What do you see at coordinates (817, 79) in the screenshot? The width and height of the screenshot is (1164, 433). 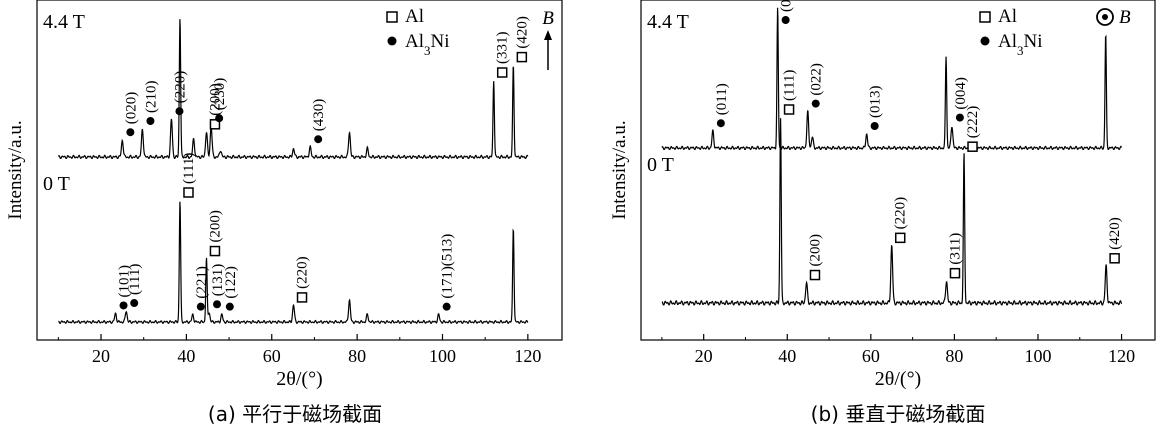 I see `hkl-label: (022)` at bounding box center [817, 79].